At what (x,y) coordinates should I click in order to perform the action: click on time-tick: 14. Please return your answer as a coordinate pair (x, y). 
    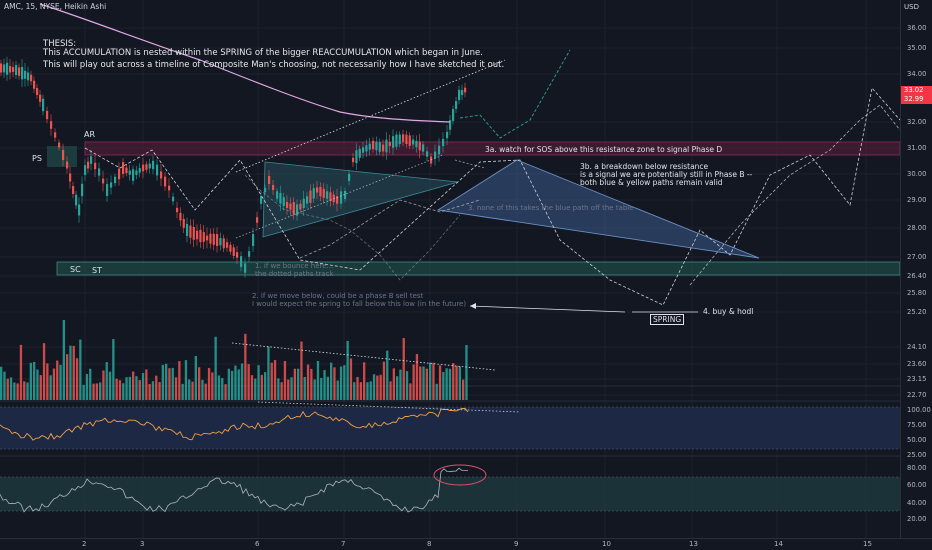
    Looking at the image, I should click on (778, 544).